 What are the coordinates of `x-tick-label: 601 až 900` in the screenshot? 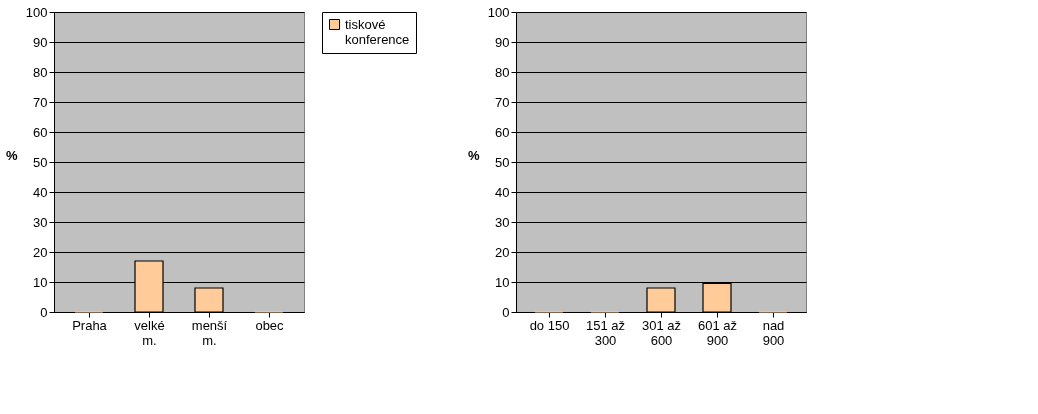 It's located at (717, 332).